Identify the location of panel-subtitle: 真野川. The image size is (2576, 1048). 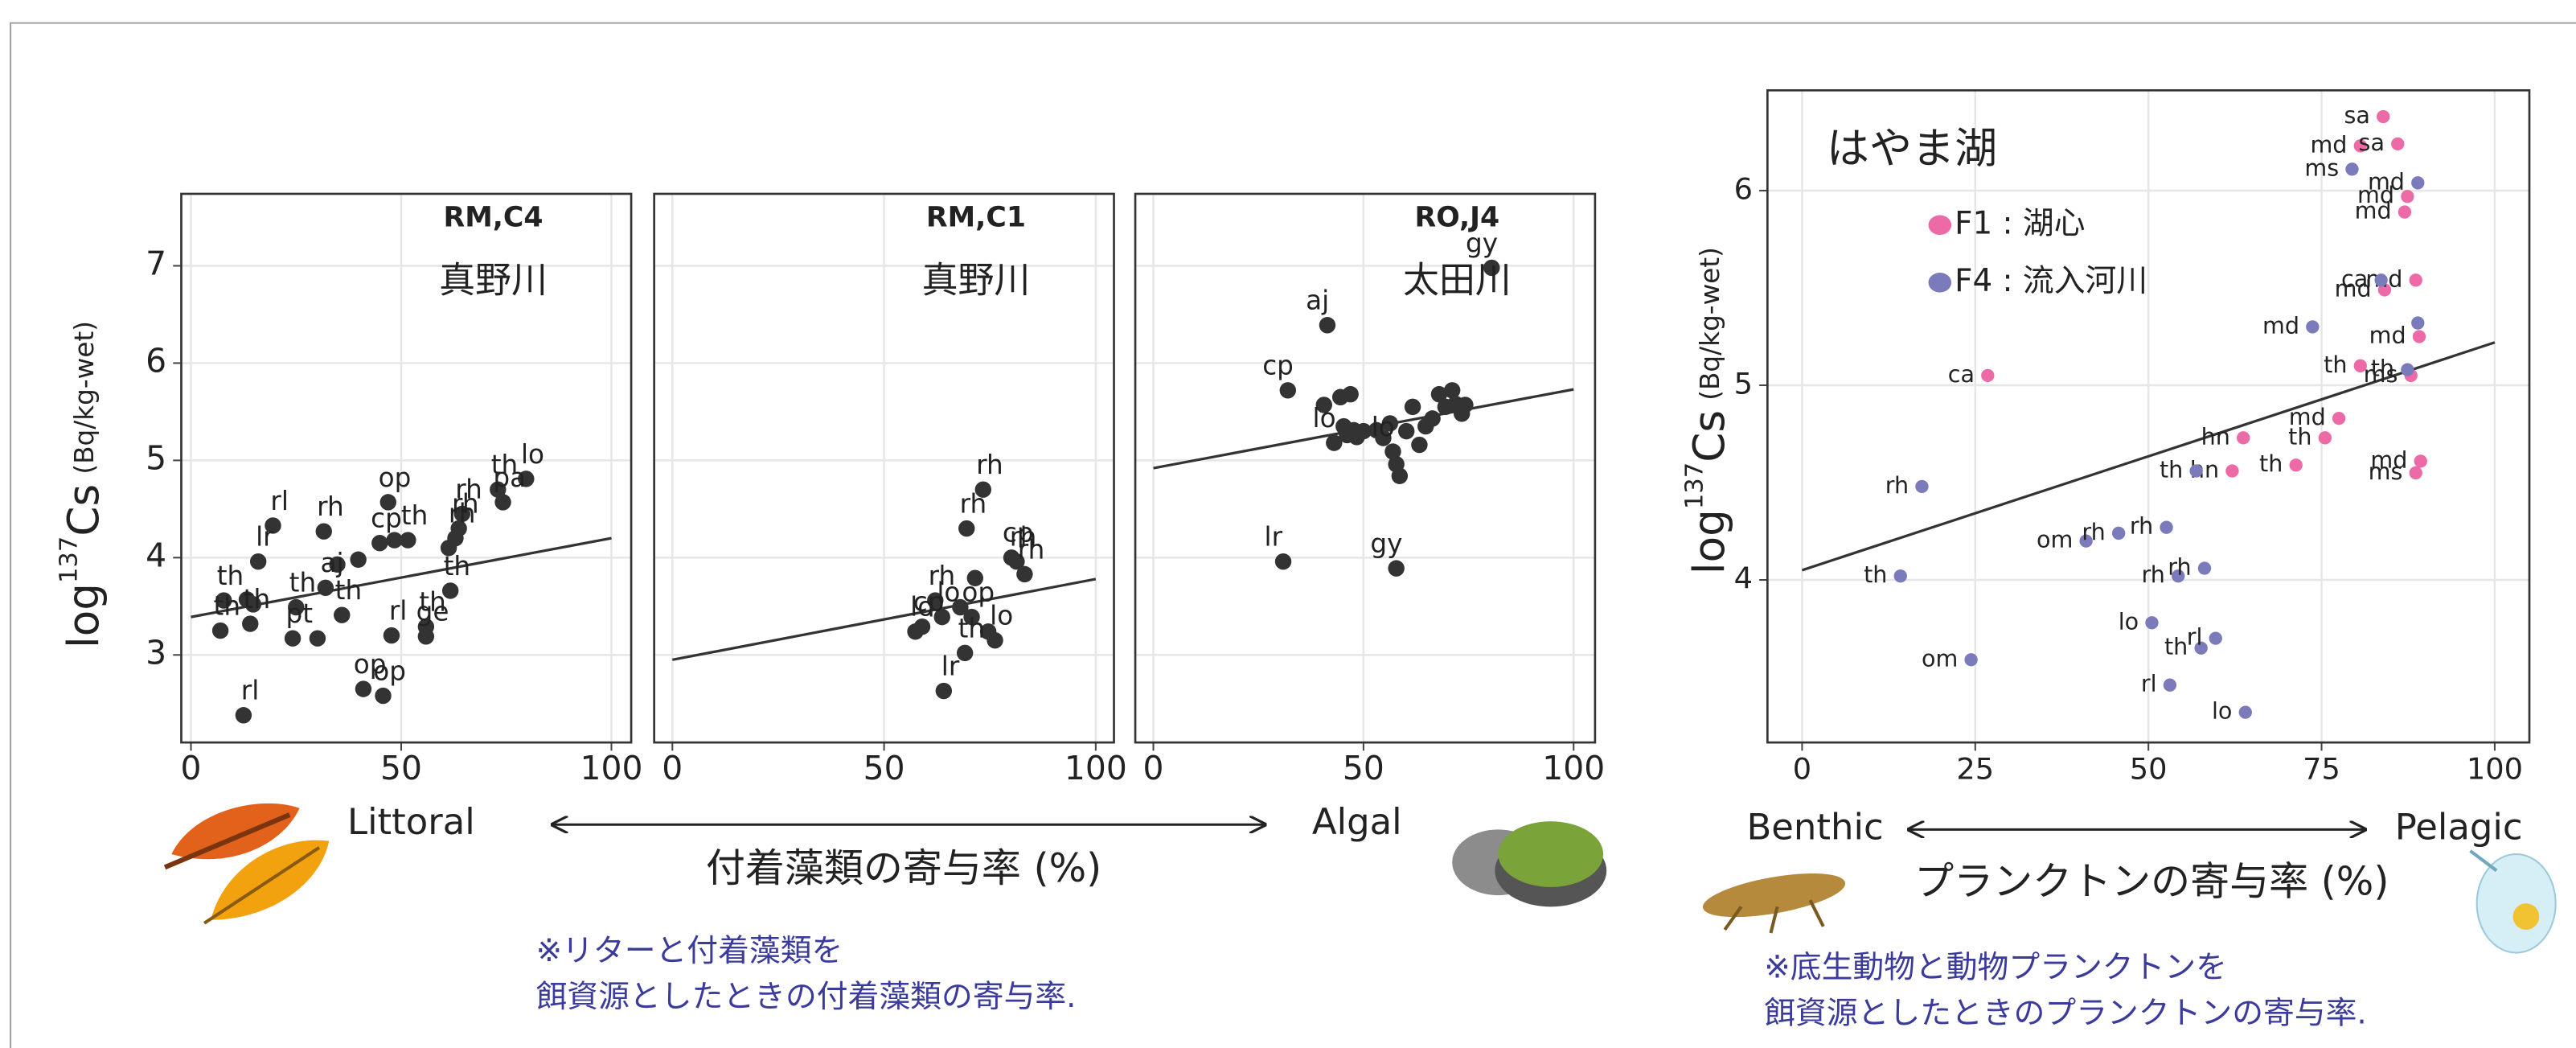
(494, 279).